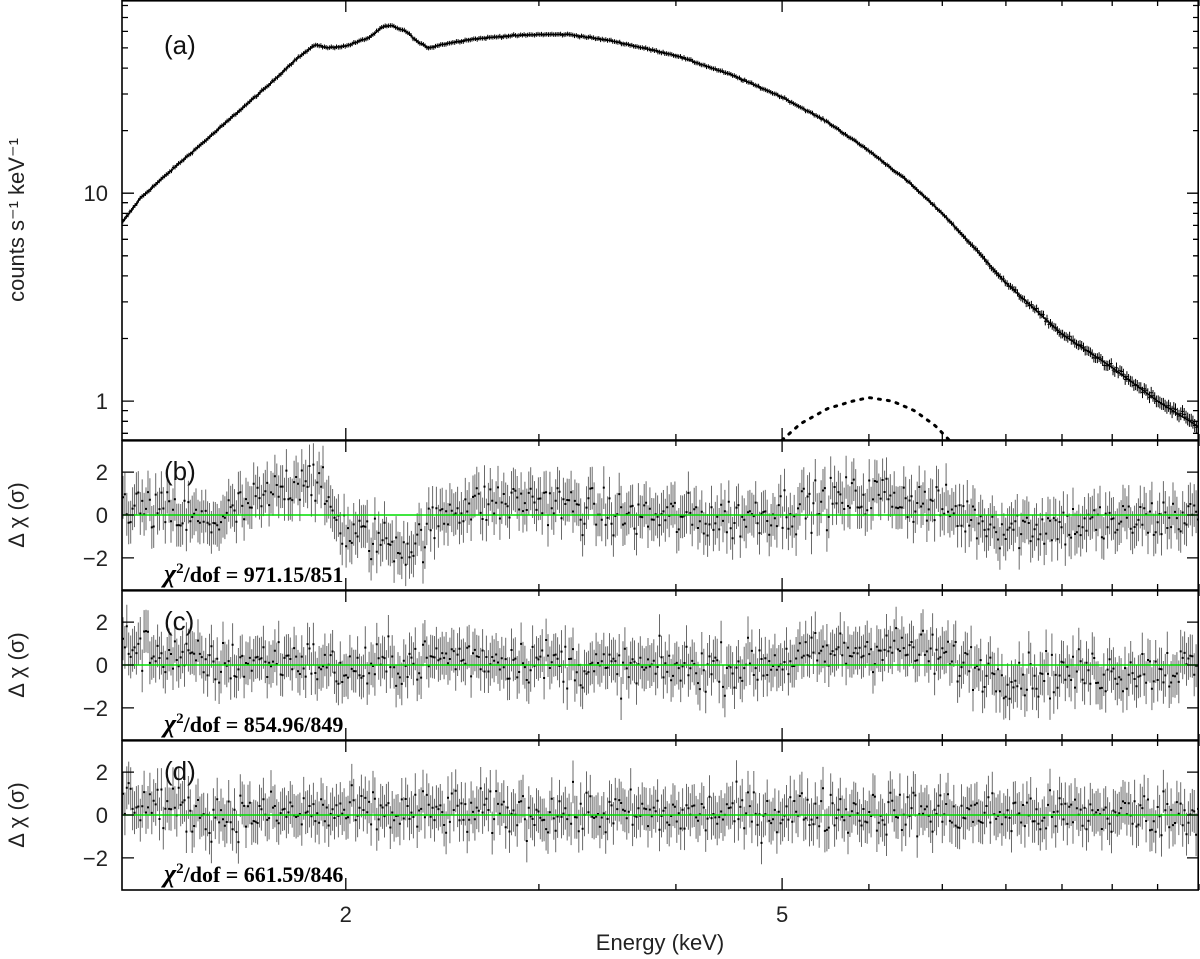 This screenshot has width=1200, height=959. Describe the element at coordinates (252, 873) in the screenshot. I see `chi-square-annotation: χ2/dof = 661.59/846` at that location.